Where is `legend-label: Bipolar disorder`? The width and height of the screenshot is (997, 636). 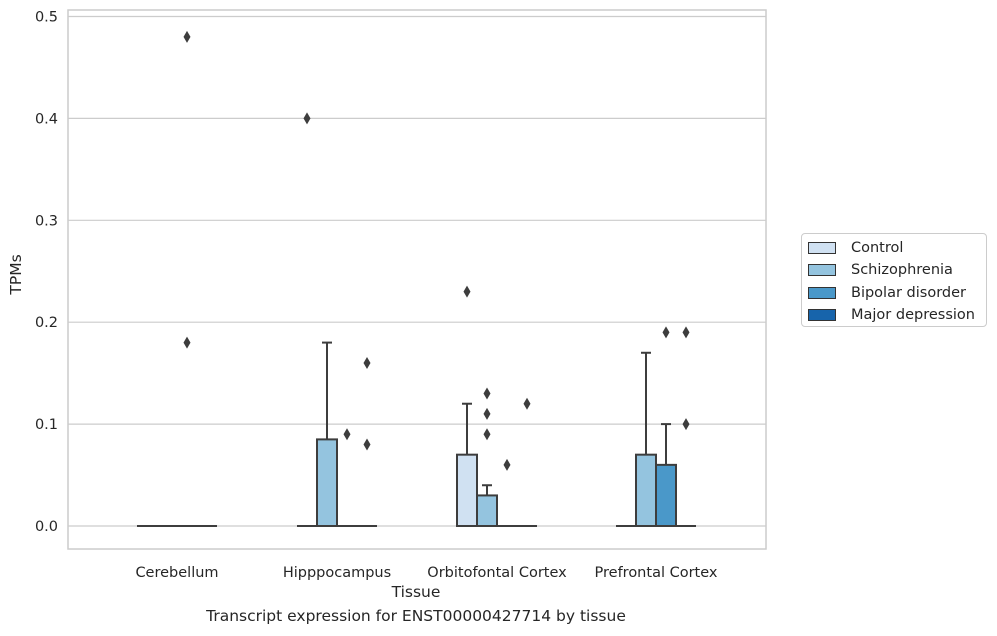 legend-label: Bipolar disorder is located at coordinates (908, 292).